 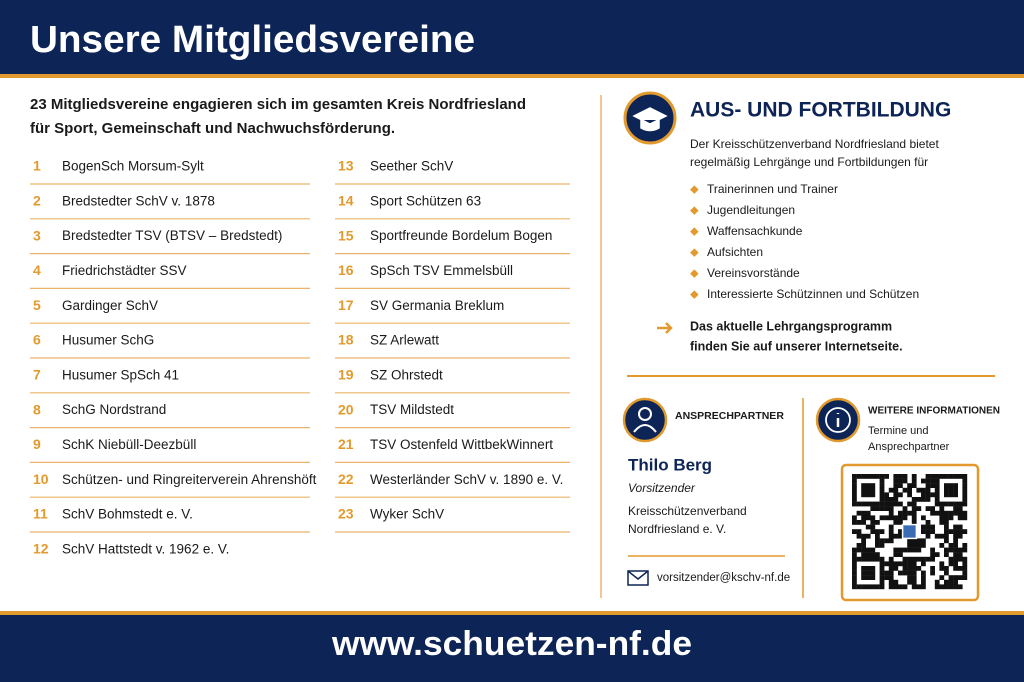 What do you see at coordinates (37, 375) in the screenshot?
I see `club-number: 7` at bounding box center [37, 375].